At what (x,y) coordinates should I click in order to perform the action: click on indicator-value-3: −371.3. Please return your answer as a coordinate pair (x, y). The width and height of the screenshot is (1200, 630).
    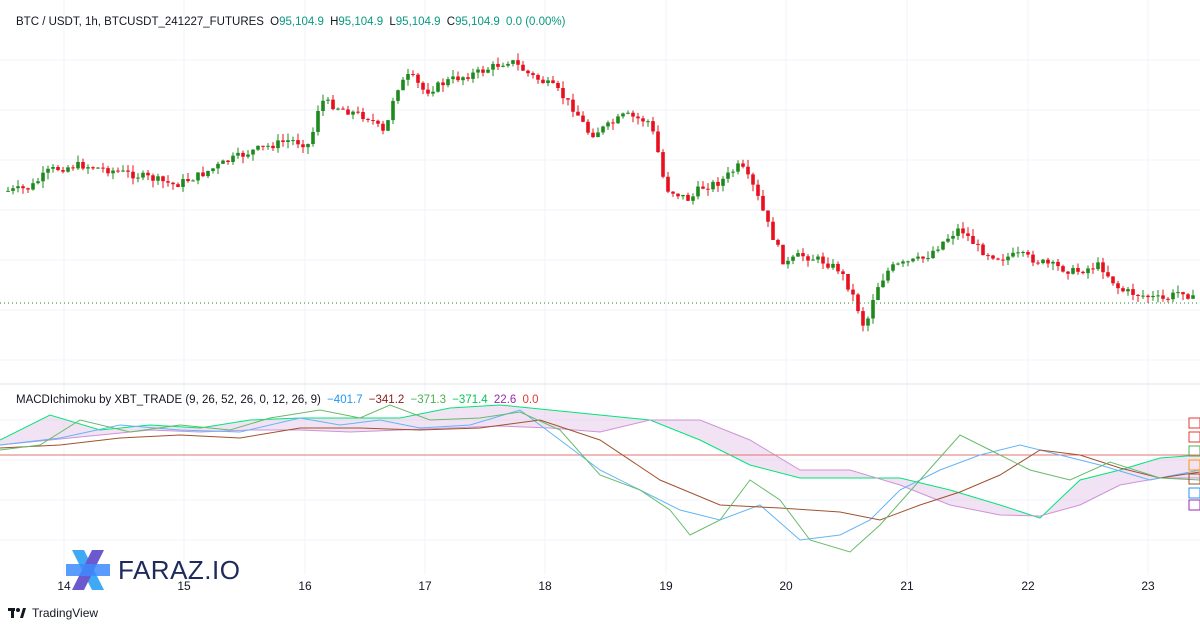
    Looking at the image, I should click on (428, 400).